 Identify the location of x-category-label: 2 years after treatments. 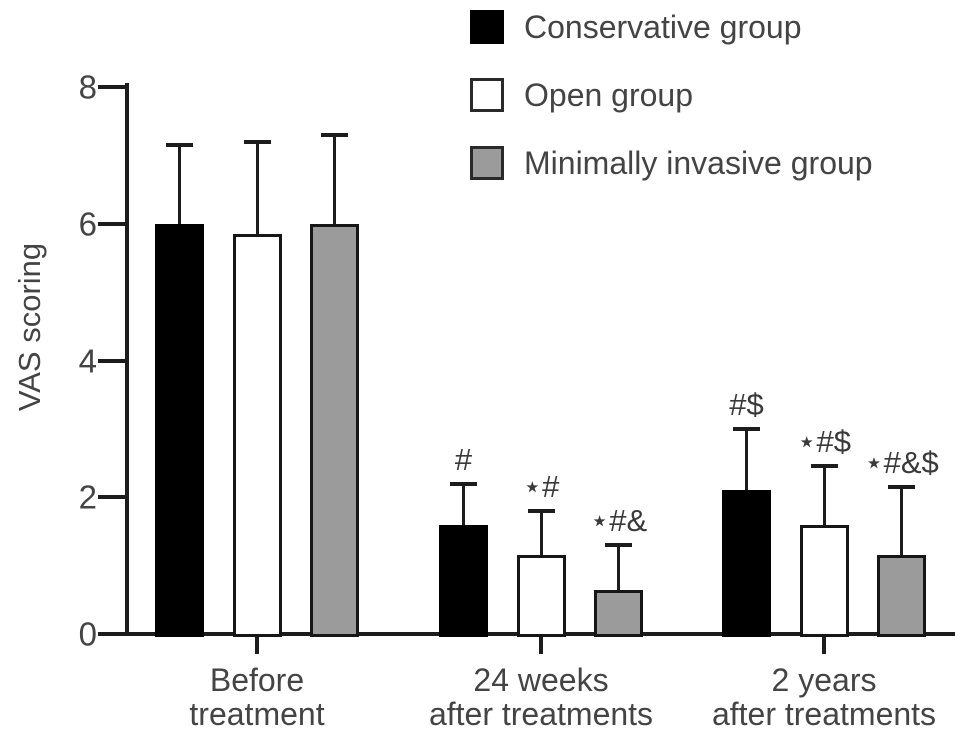
(824, 697).